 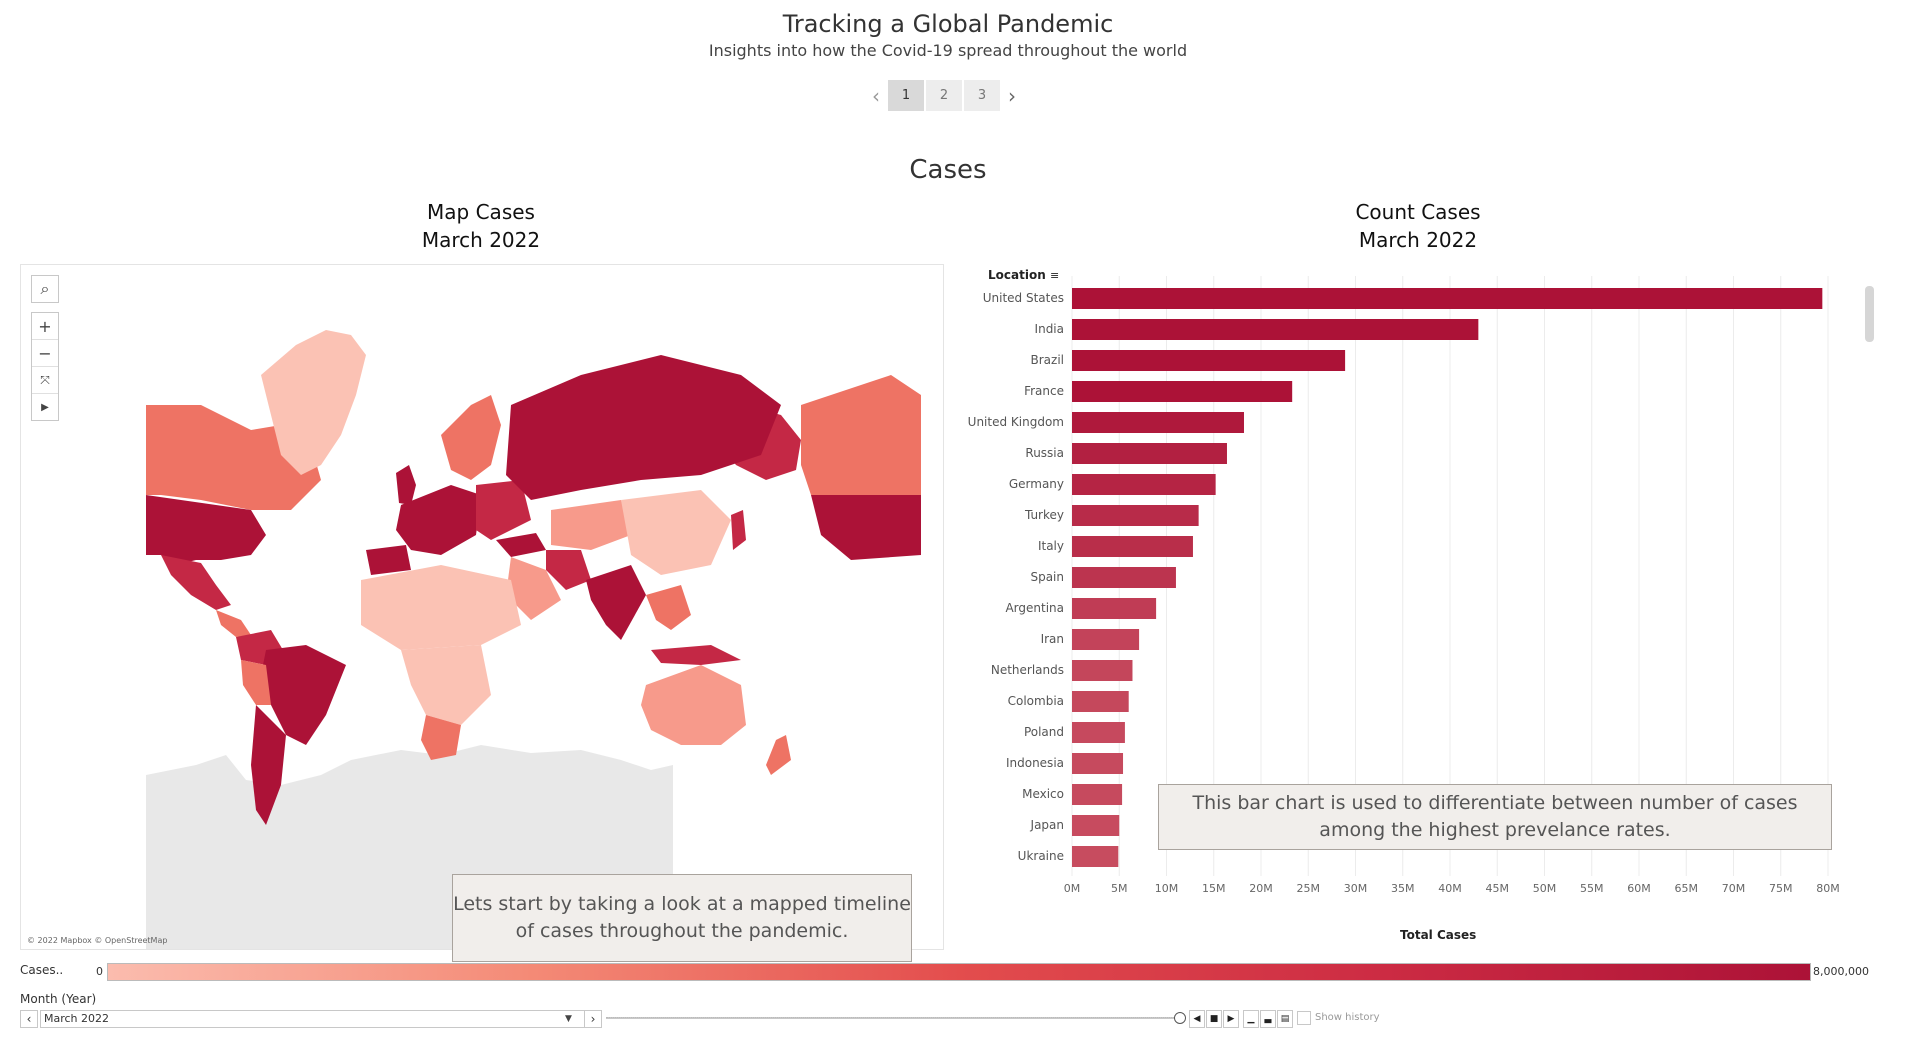 I want to click on month-select: March 2022, so click(x=312, y=1019).